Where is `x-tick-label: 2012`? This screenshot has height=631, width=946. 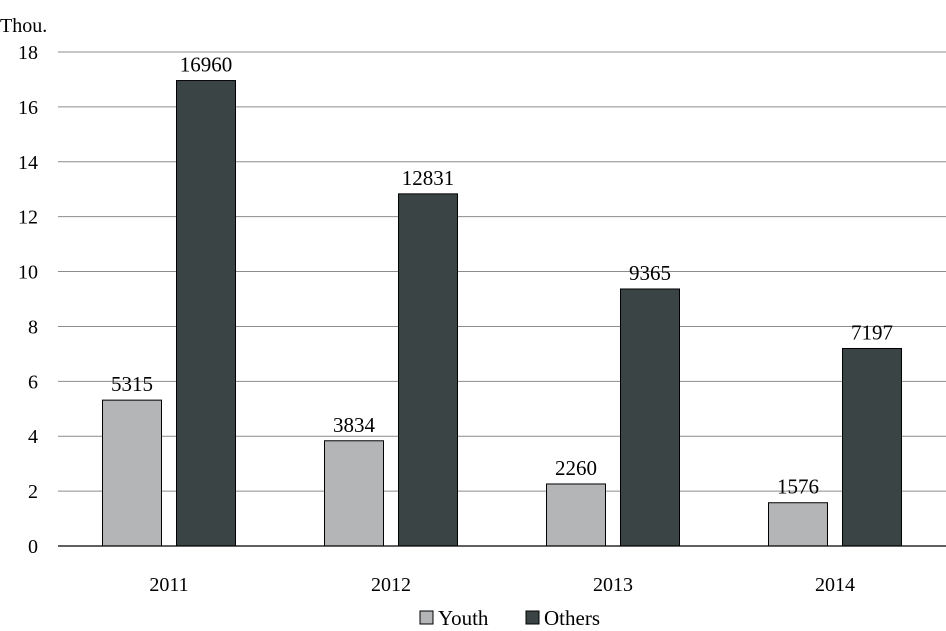
x-tick-label: 2012 is located at coordinates (391, 585).